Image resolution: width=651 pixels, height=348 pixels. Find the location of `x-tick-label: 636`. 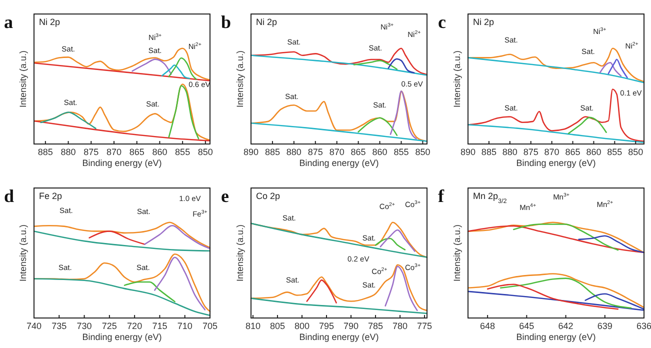

x-tick-label: 636 is located at coordinates (643, 326).